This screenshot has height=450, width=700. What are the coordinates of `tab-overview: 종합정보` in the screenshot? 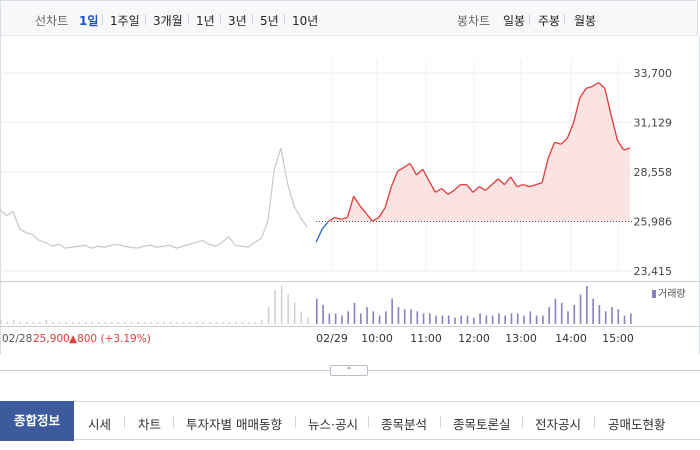 It's located at (37, 421).